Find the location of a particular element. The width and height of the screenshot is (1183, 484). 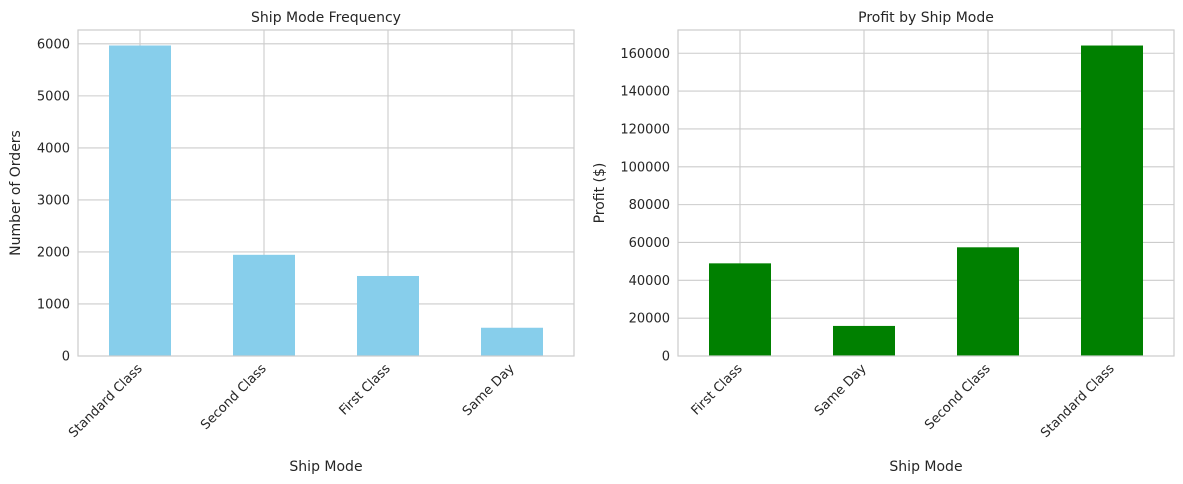

y-tick-label: 40000 is located at coordinates (649, 281).